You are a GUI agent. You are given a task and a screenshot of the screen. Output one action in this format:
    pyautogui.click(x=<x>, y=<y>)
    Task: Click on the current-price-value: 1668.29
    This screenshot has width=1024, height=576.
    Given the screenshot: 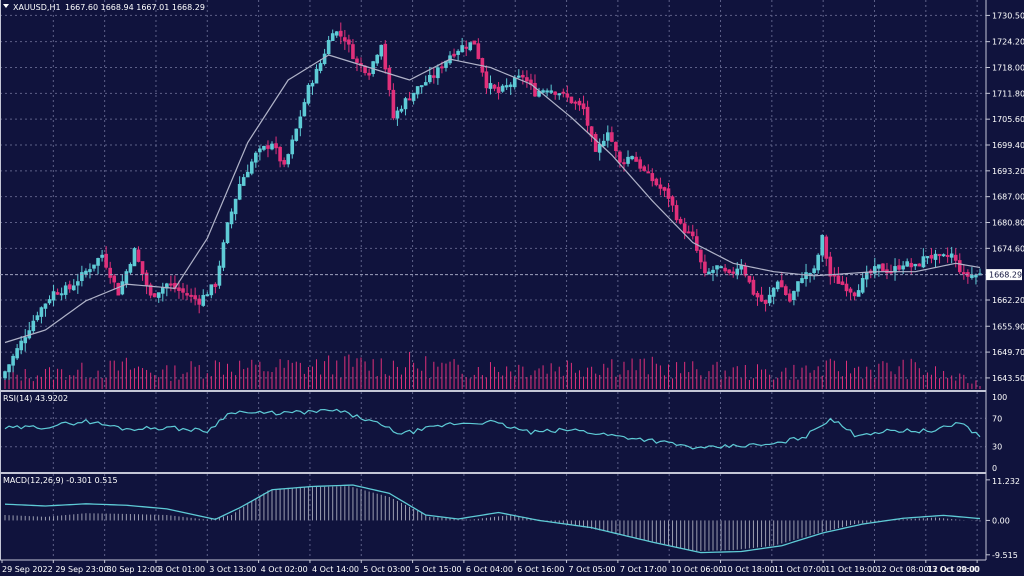 What is the action you would take?
    pyautogui.click(x=1005, y=275)
    